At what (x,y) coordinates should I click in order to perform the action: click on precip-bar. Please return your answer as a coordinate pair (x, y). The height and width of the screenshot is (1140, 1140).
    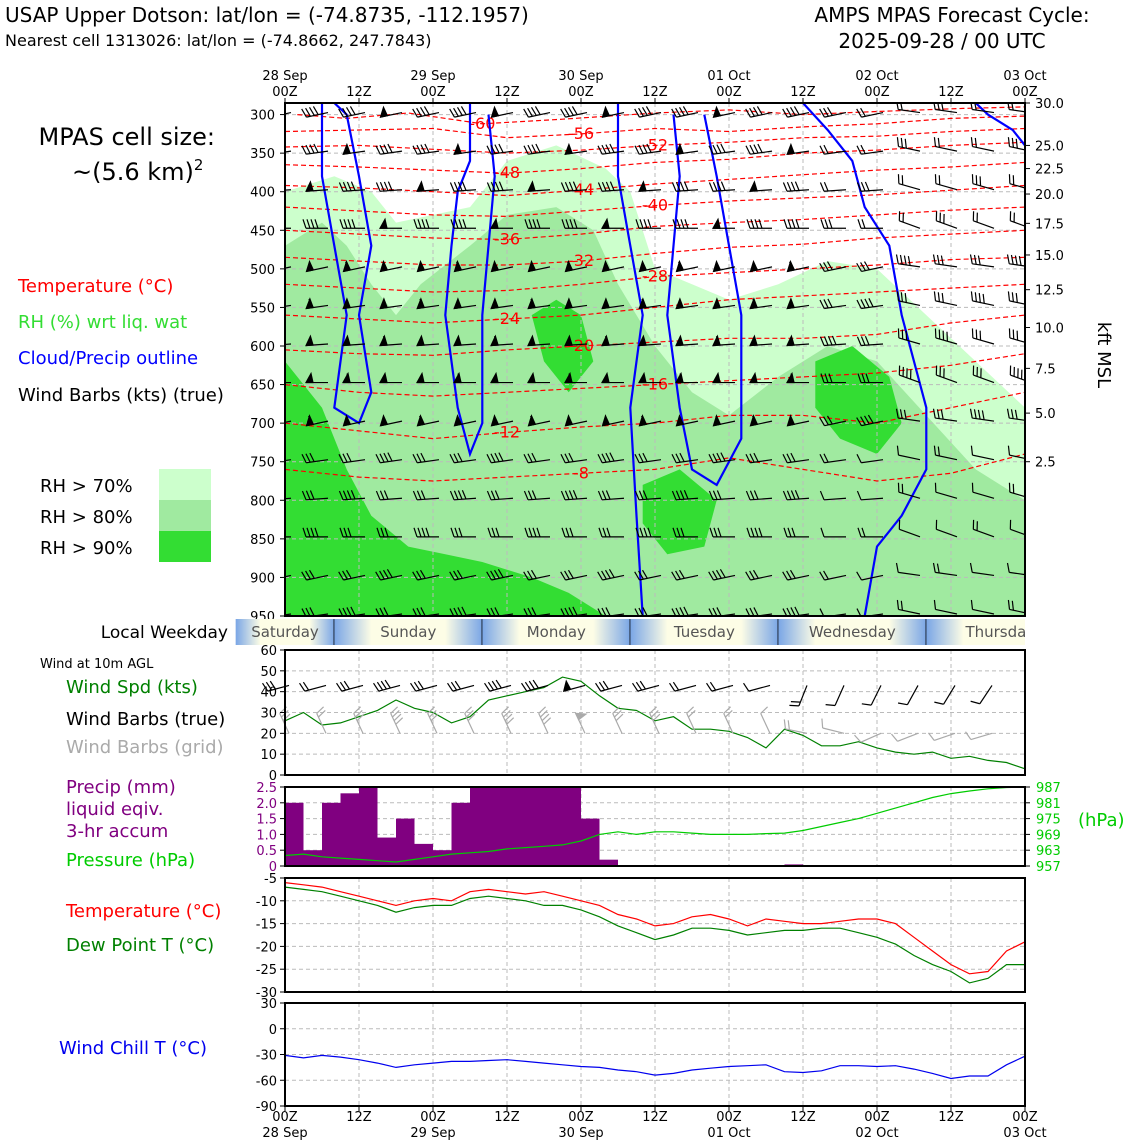
    Looking at the image, I should click on (534, 826).